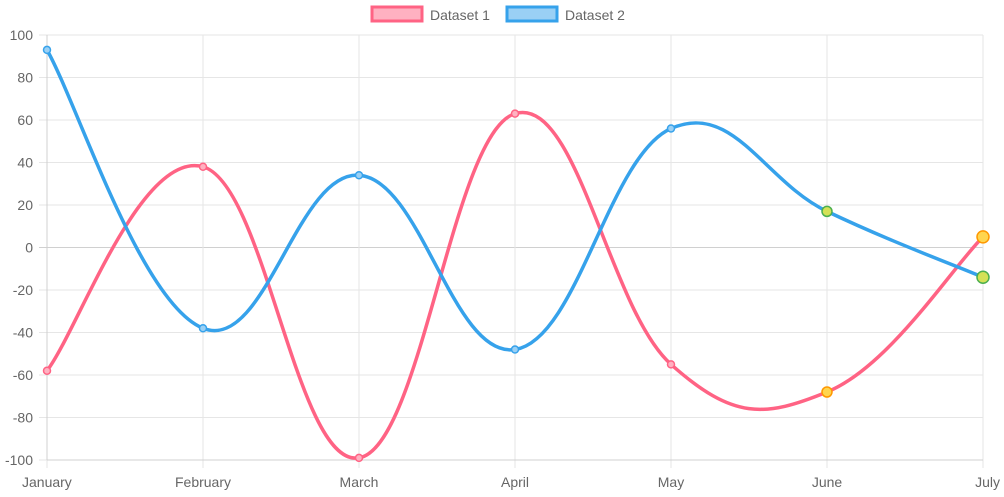  Describe the element at coordinates (25, 120) in the screenshot. I see `y-tick-label: 60` at that location.